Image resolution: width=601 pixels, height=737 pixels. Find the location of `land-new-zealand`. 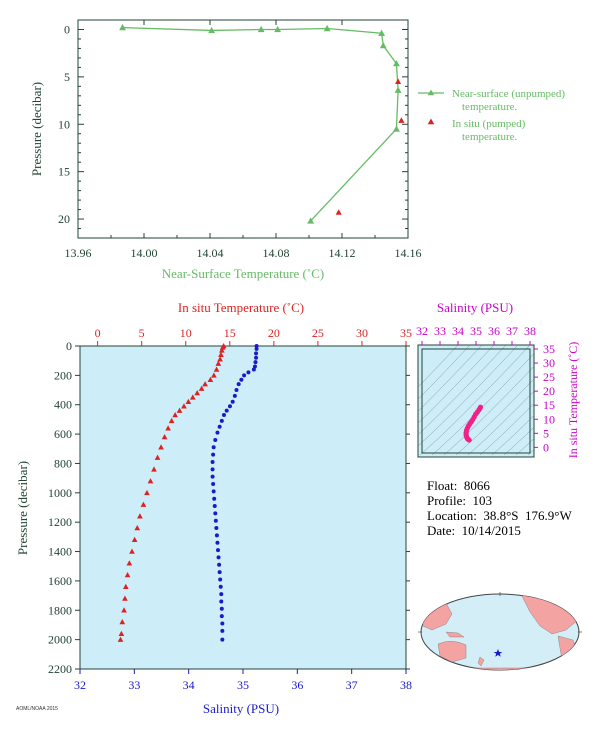

land-new-zealand is located at coordinates (481, 661).